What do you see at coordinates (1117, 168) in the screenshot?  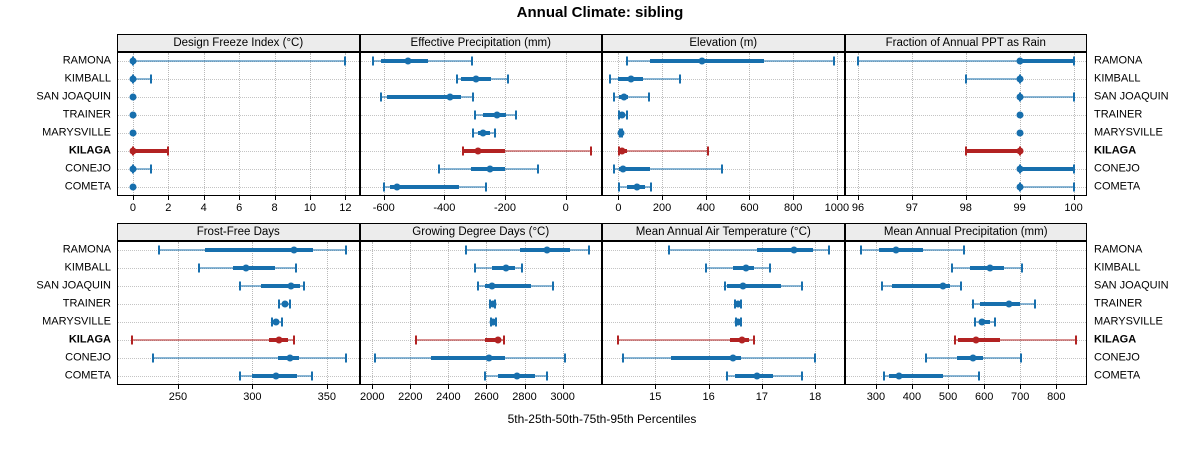 I see `station-label-right: CONEJO` at bounding box center [1117, 168].